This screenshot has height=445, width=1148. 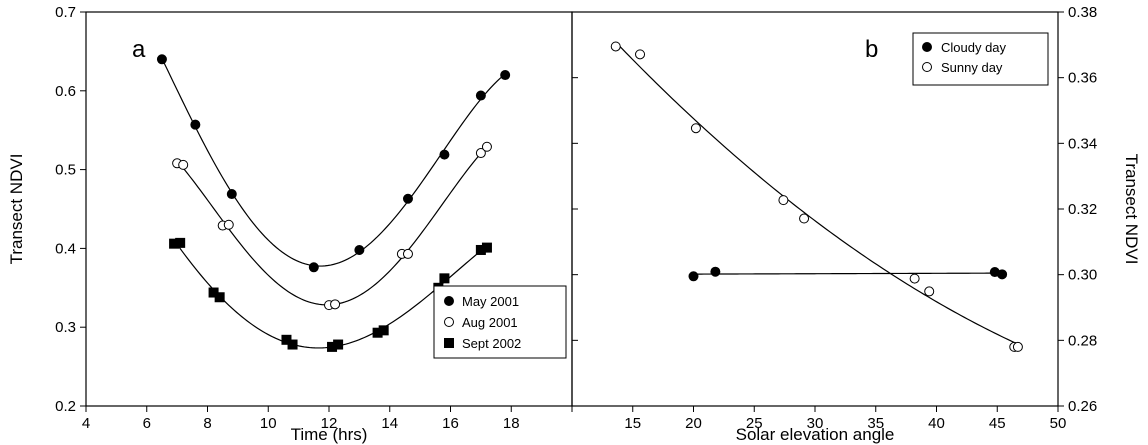 What do you see at coordinates (449, 343) in the screenshot?
I see `legend-sept-2002-marker` at bounding box center [449, 343].